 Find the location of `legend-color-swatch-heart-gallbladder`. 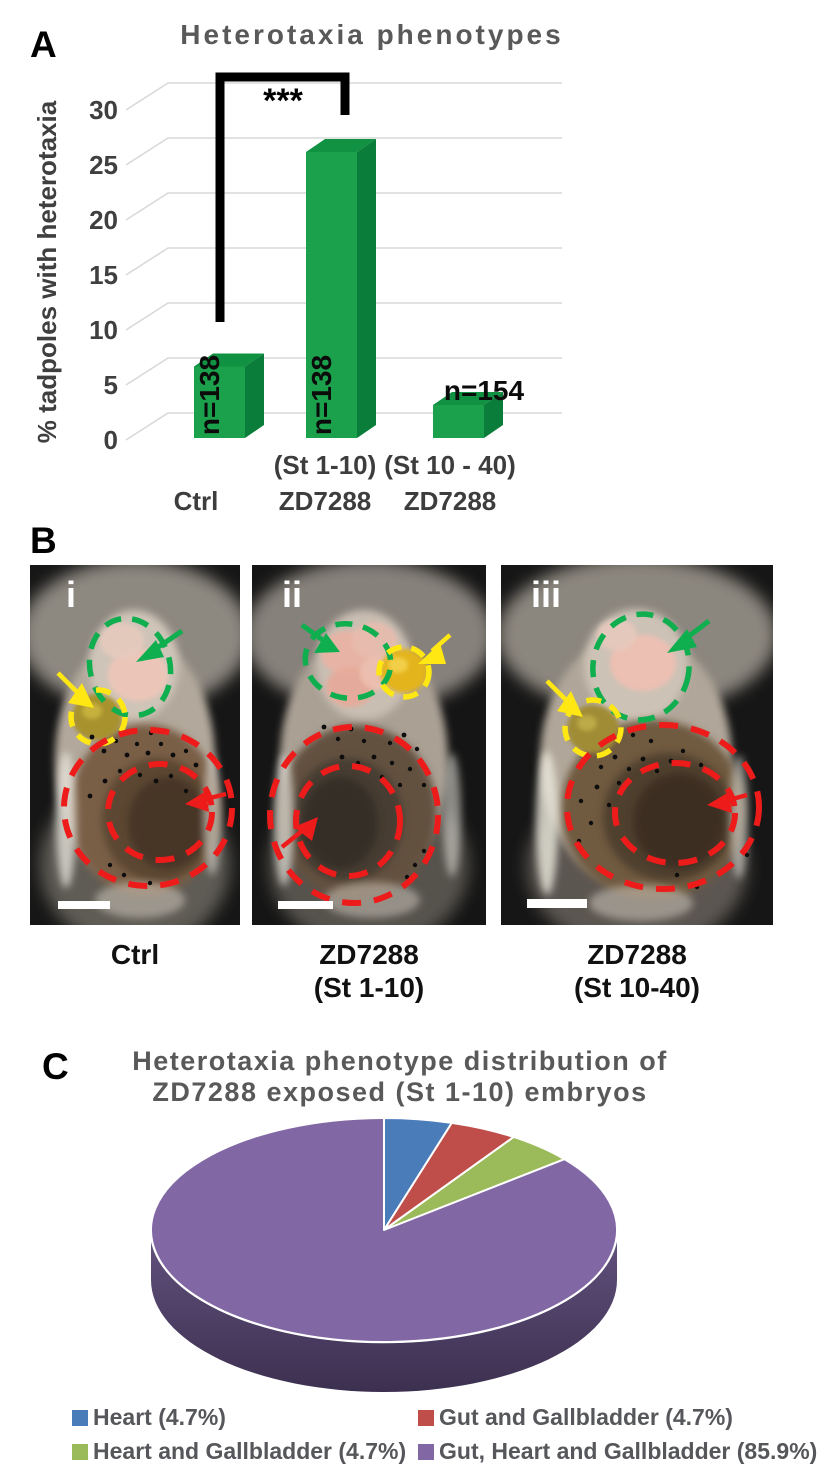

legend-color-swatch-heart-gallbladder is located at coordinates (80, 1451).